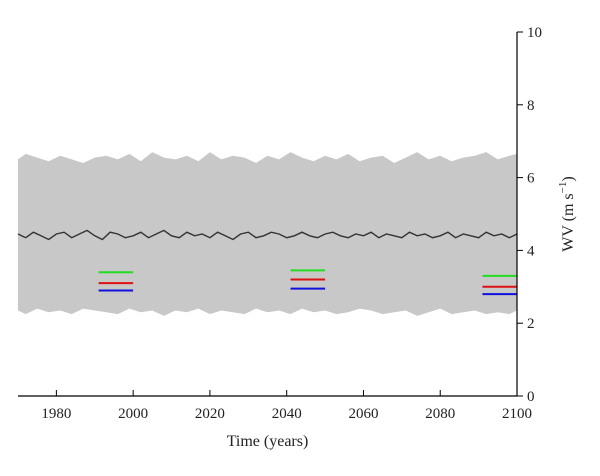  What do you see at coordinates (133, 414) in the screenshot?
I see `x-tick-label: 2000` at bounding box center [133, 414].